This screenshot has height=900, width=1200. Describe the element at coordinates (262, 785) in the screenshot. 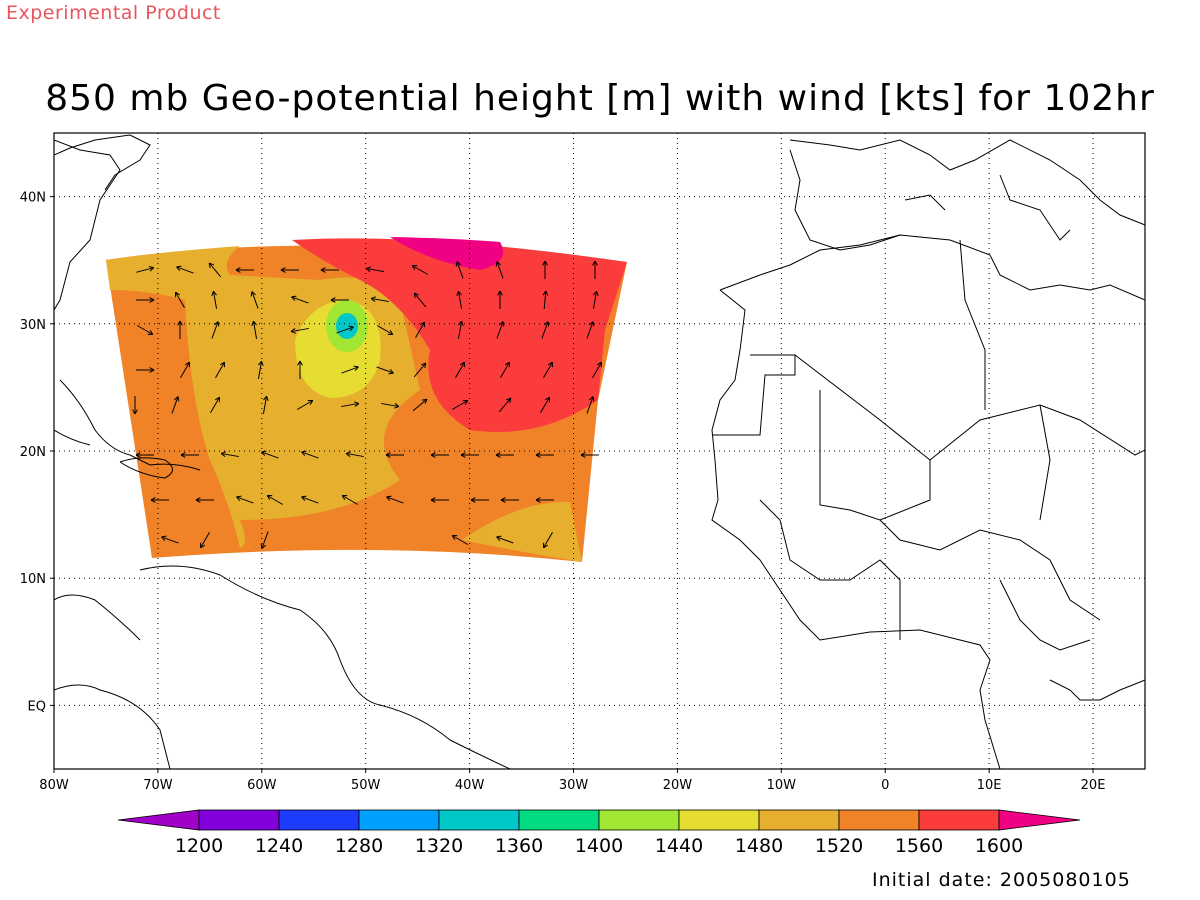

I see `x-tick-label: 60W` at that location.